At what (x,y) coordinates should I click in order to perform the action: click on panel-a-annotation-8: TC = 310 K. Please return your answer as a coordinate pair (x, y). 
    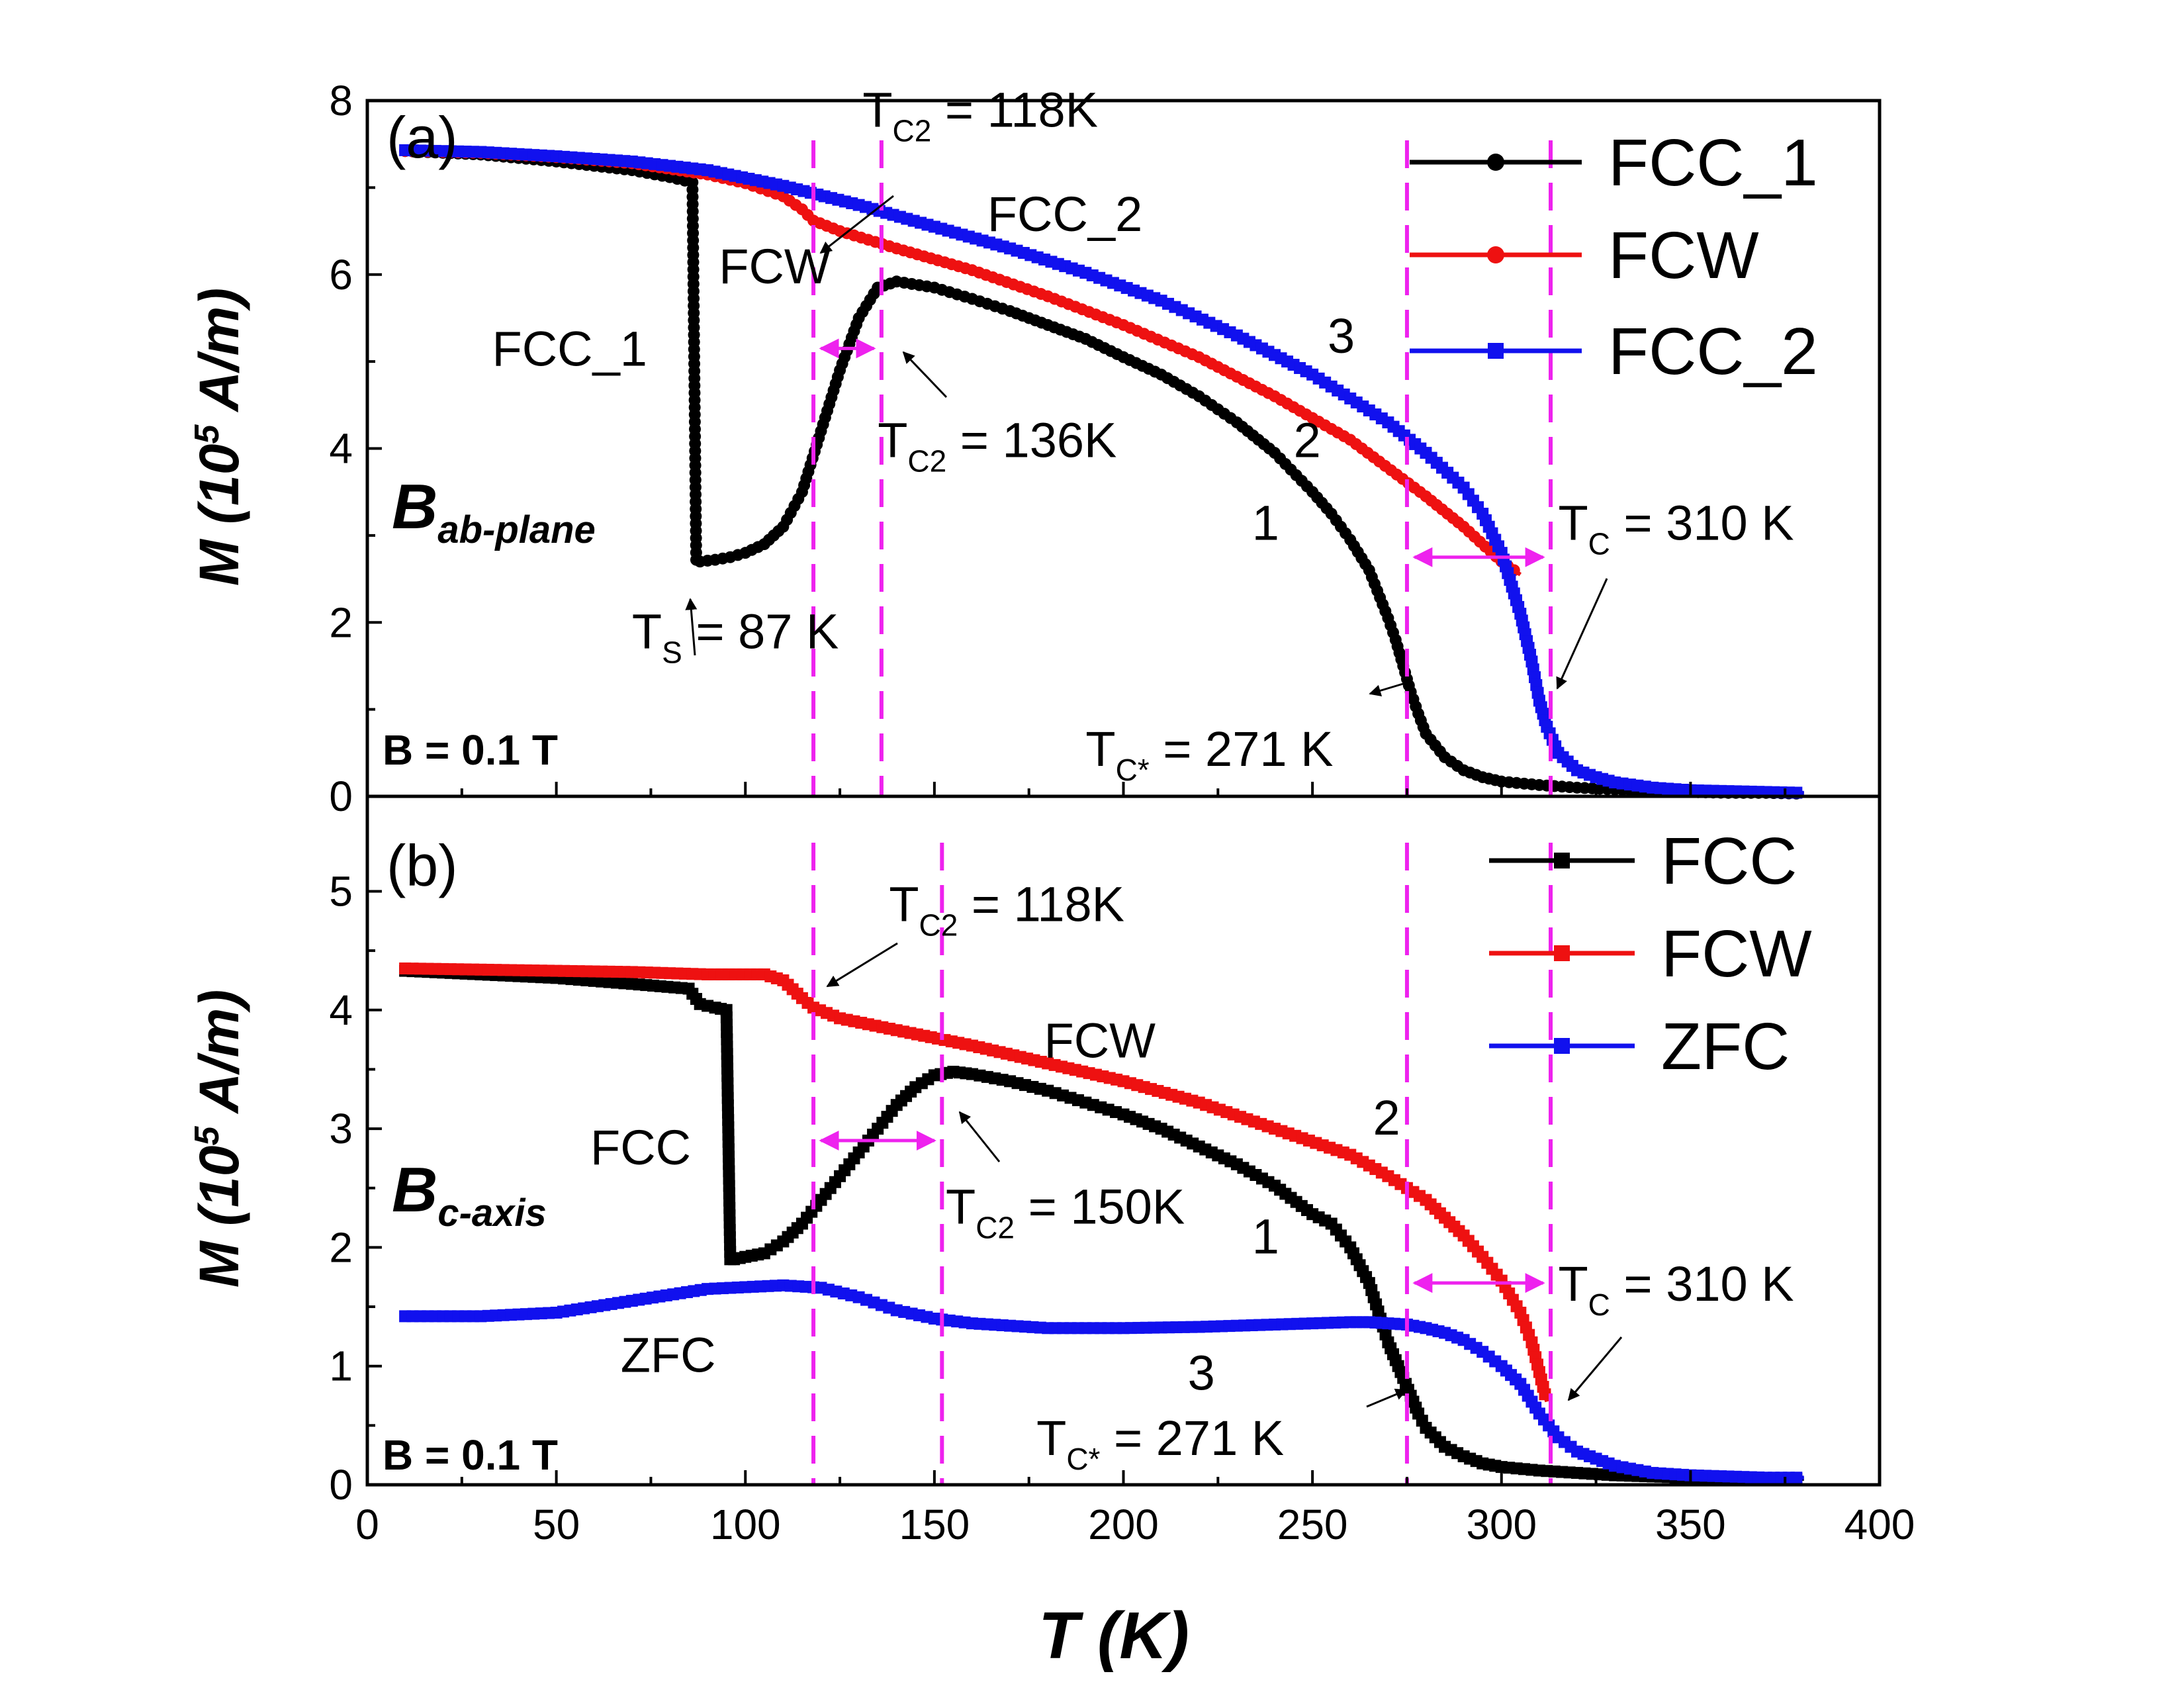
    Looking at the image, I should click on (1676, 528).